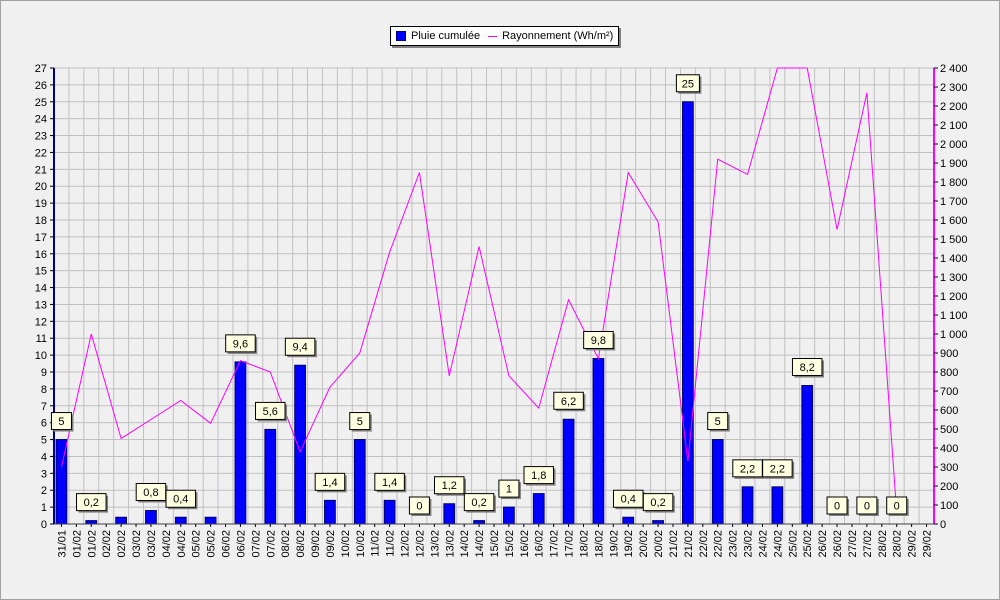 This screenshot has width=1000, height=600. What do you see at coordinates (688, 84) in the screenshot?
I see `data-label: 25` at bounding box center [688, 84].